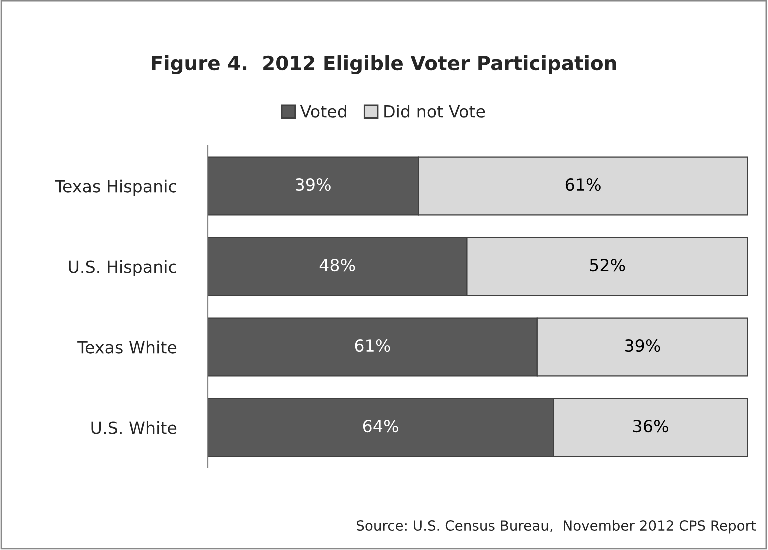  What do you see at coordinates (338, 265) in the screenshot?
I see `data-label: 48%` at bounding box center [338, 265].